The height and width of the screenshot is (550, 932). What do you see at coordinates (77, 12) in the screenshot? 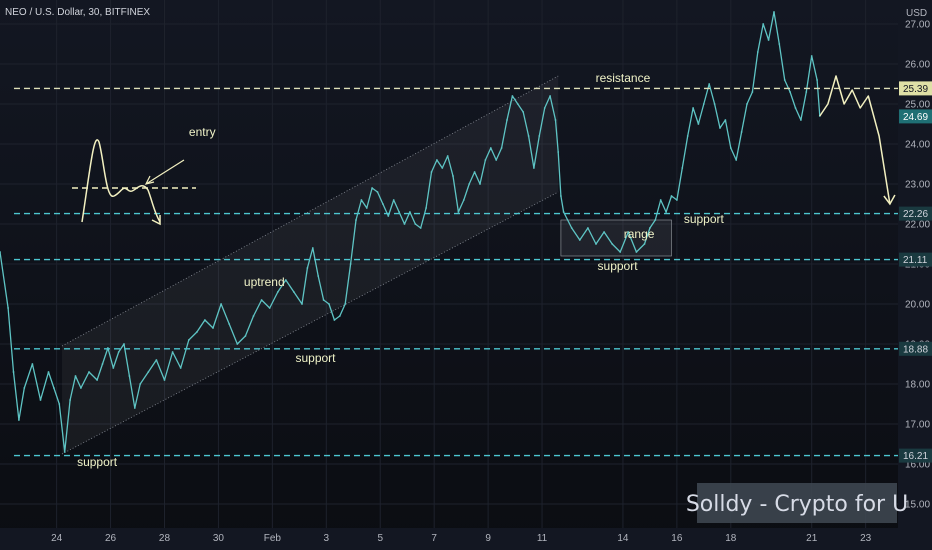
I see `chart-title: NEO / U.S. Dollar, 30, BITFINEX` at bounding box center [77, 12].